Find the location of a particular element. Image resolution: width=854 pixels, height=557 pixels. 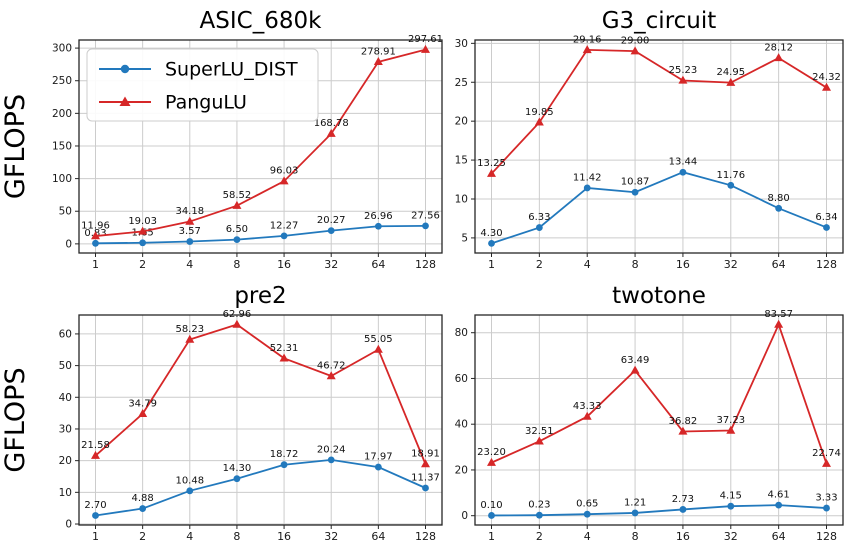

y-tick-label: 25 is located at coordinates (461, 83).